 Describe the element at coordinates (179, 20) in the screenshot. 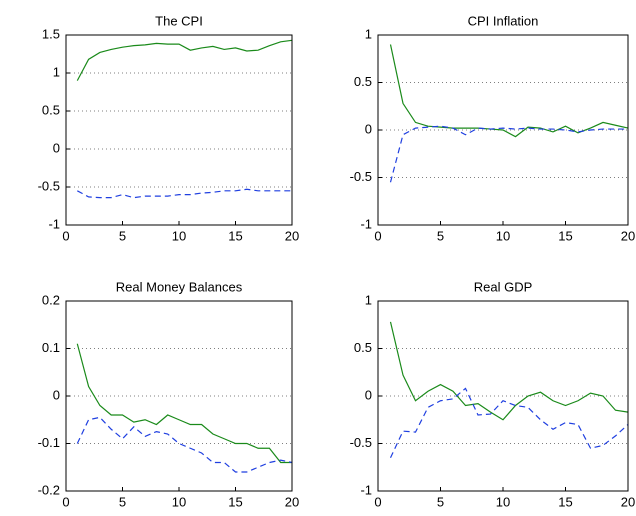

I see `chart-title: The CPI` at that location.